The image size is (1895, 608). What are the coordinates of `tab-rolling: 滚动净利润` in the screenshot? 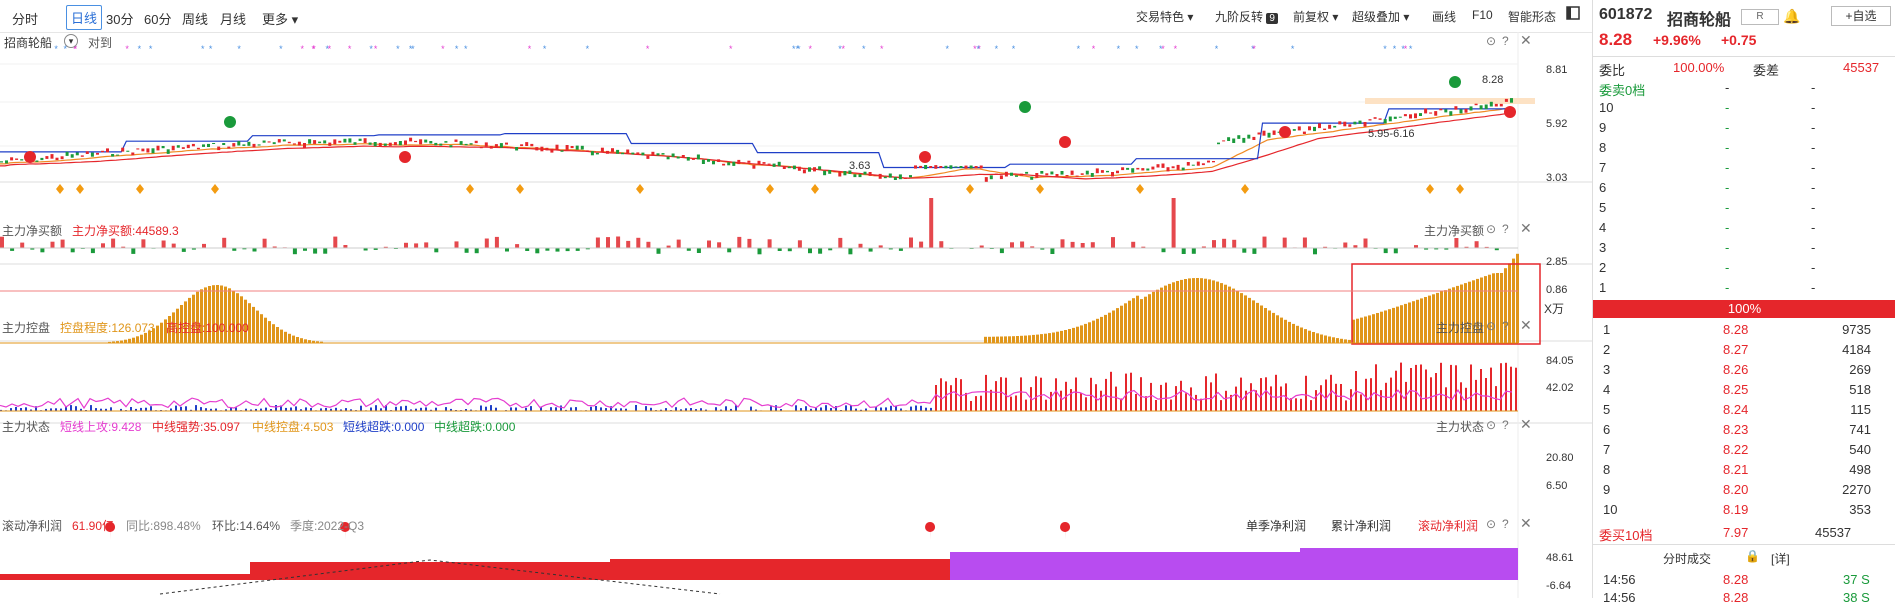 It's located at (1448, 525).